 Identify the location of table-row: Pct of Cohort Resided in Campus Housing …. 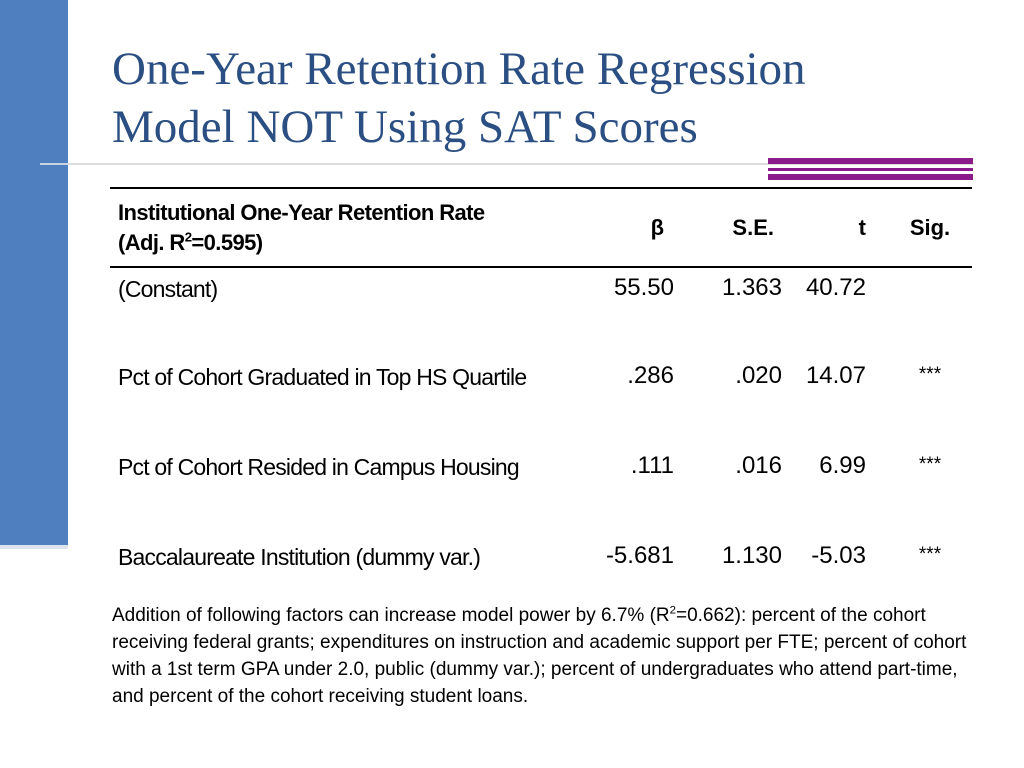
(541, 491).